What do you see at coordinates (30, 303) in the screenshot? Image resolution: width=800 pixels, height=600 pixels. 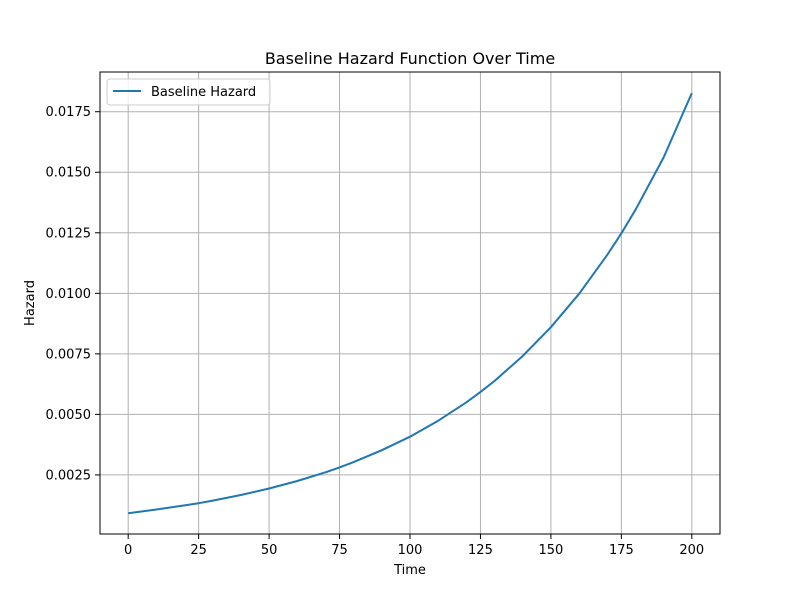 I see `y-axis-label: Hazard` at bounding box center [30, 303].